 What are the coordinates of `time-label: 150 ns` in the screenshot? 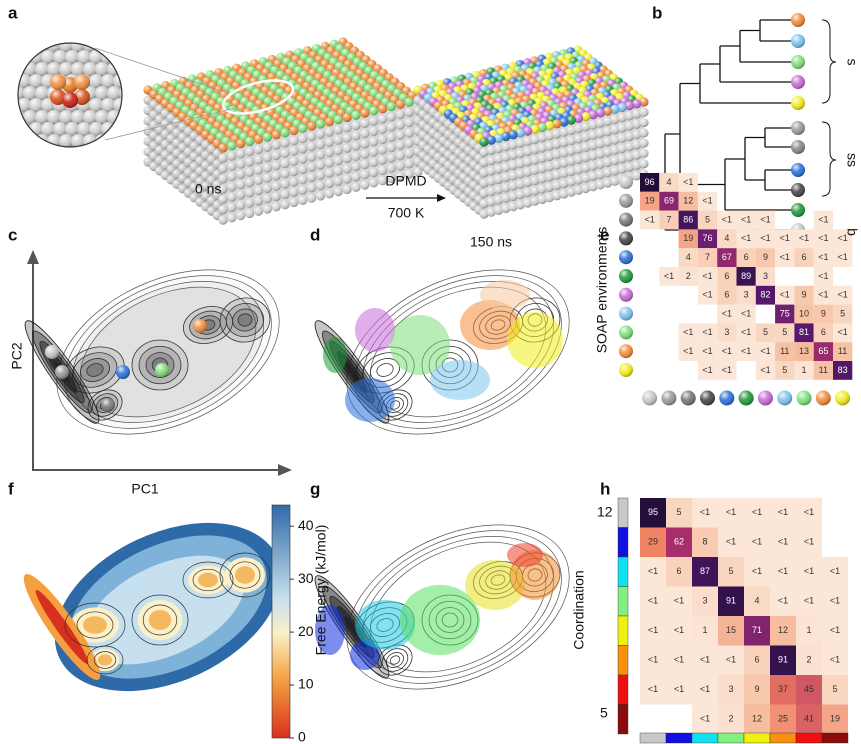 It's located at (491, 242).